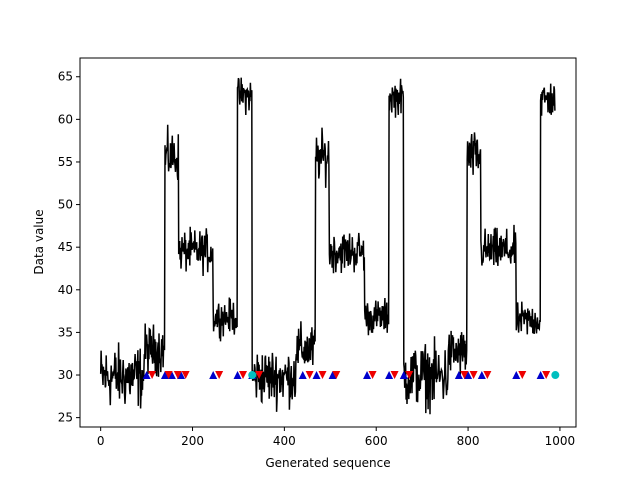  What do you see at coordinates (336, 437) in the screenshot?
I see `x-axis-ticks: 0 200 400 600 800 1000` at bounding box center [336, 437].